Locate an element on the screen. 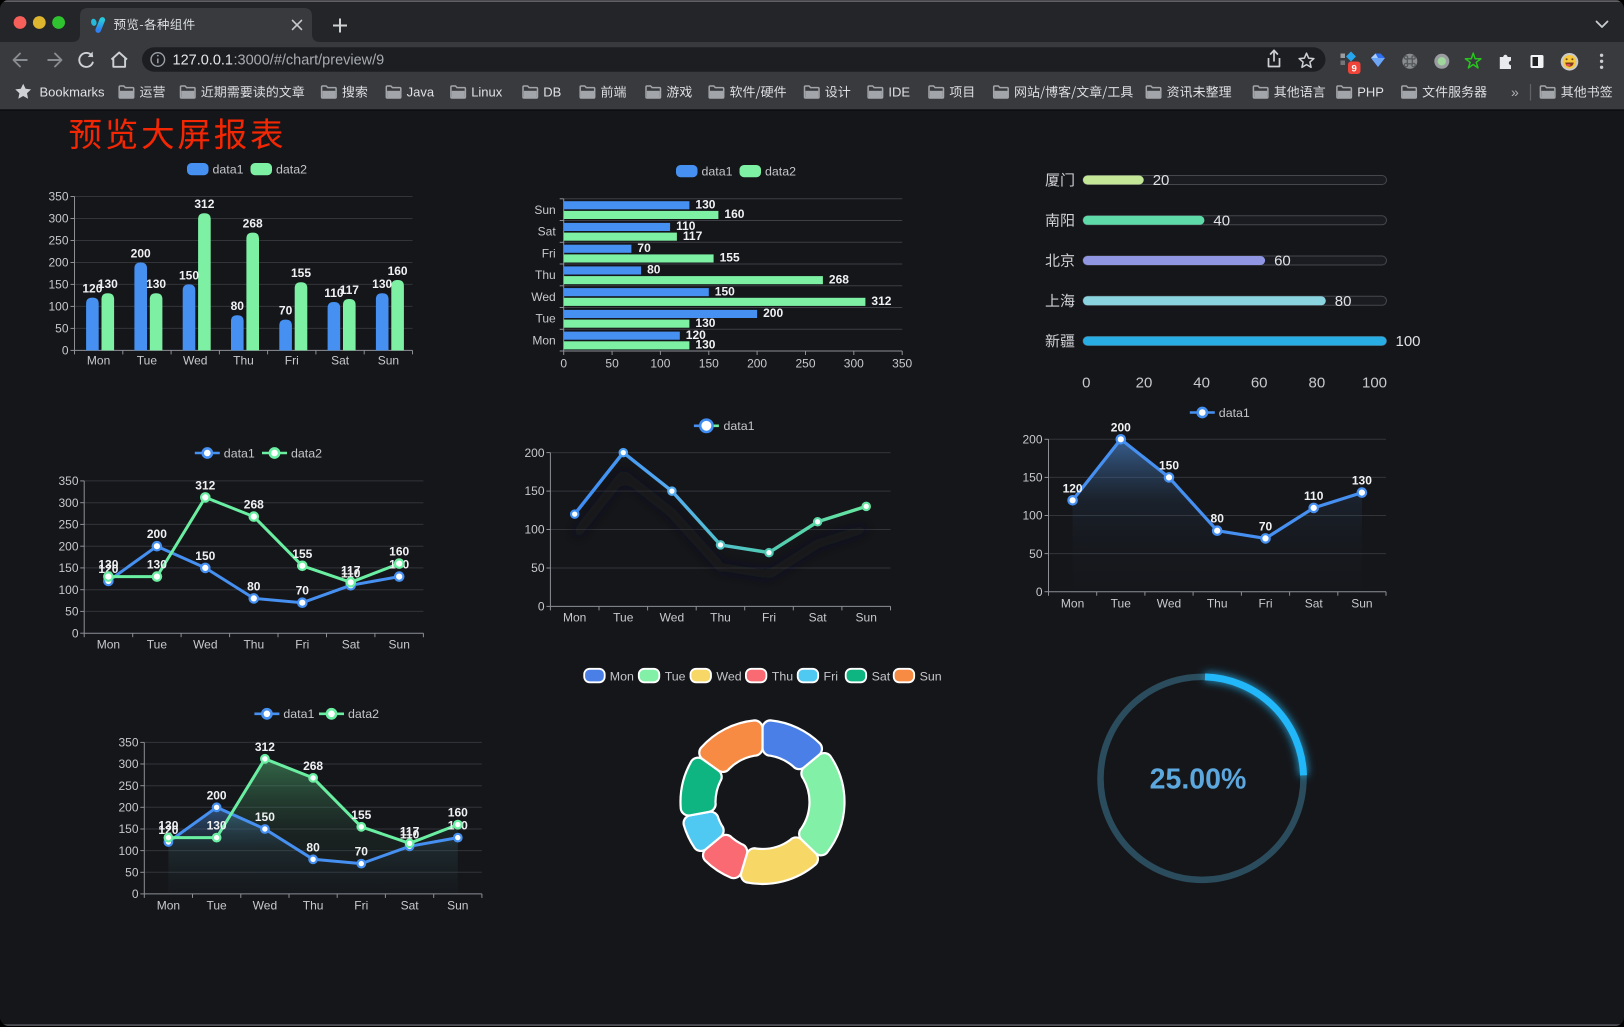 The image size is (1624, 1027). svg-text: 40 is located at coordinates (1221, 221).